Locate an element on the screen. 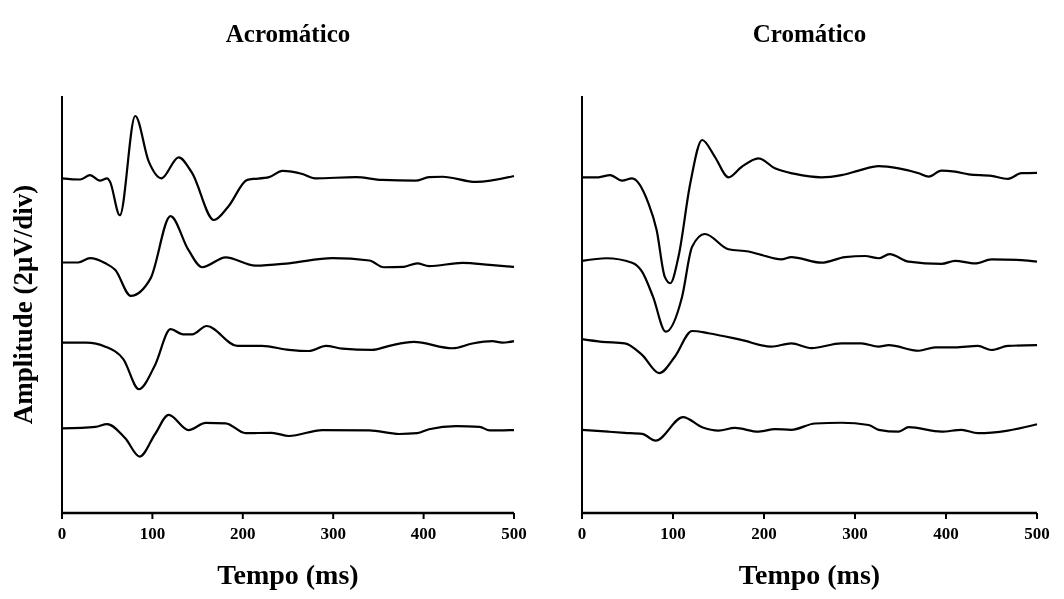  chart-title: Acromático is located at coordinates (288, 33).